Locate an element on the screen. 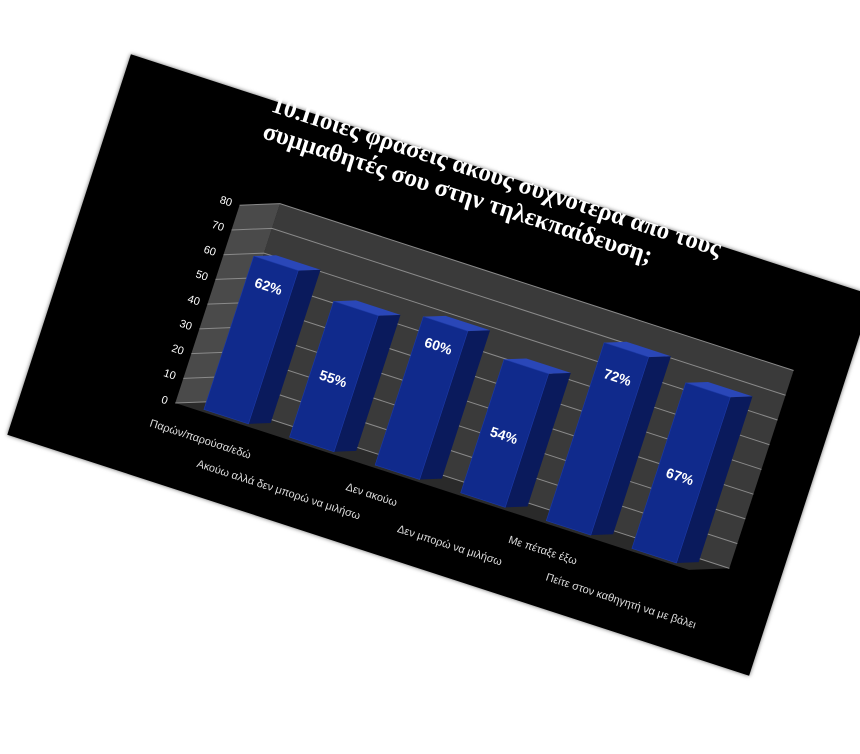  y-tick-label: 30 is located at coordinates (185, 325).